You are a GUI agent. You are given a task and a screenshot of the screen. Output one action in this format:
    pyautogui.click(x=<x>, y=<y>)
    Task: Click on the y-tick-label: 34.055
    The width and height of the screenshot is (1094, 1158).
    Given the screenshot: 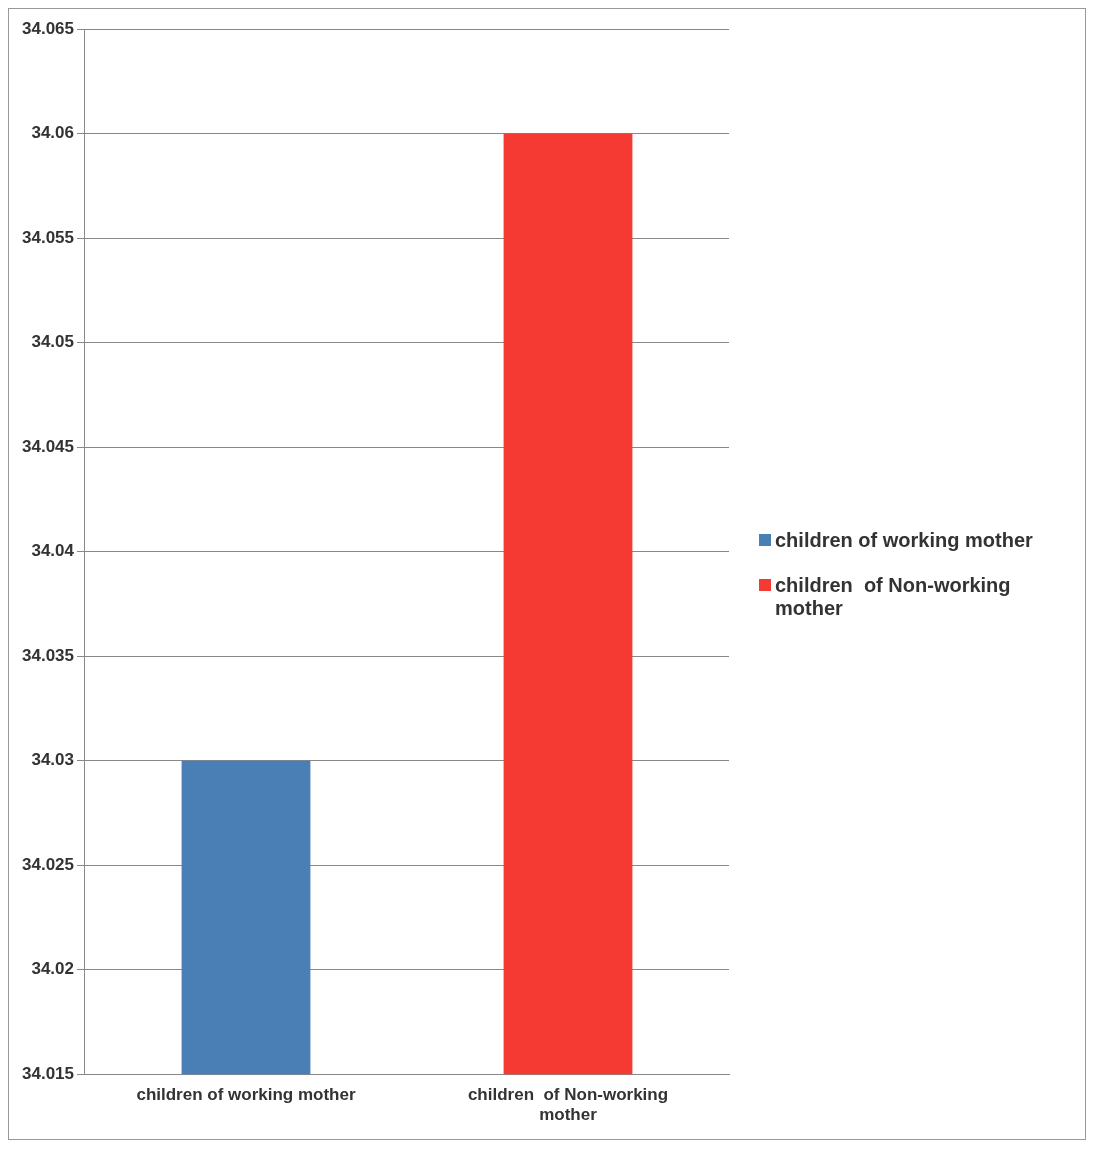 What is the action you would take?
    pyautogui.click(x=48, y=237)
    